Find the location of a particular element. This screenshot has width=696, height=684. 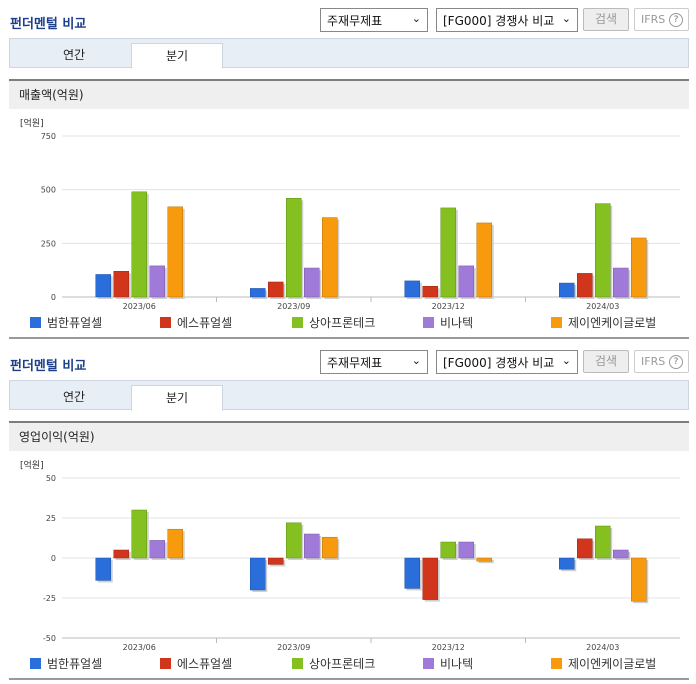

chevron-down-icon: ⌄ is located at coordinates (566, 18).